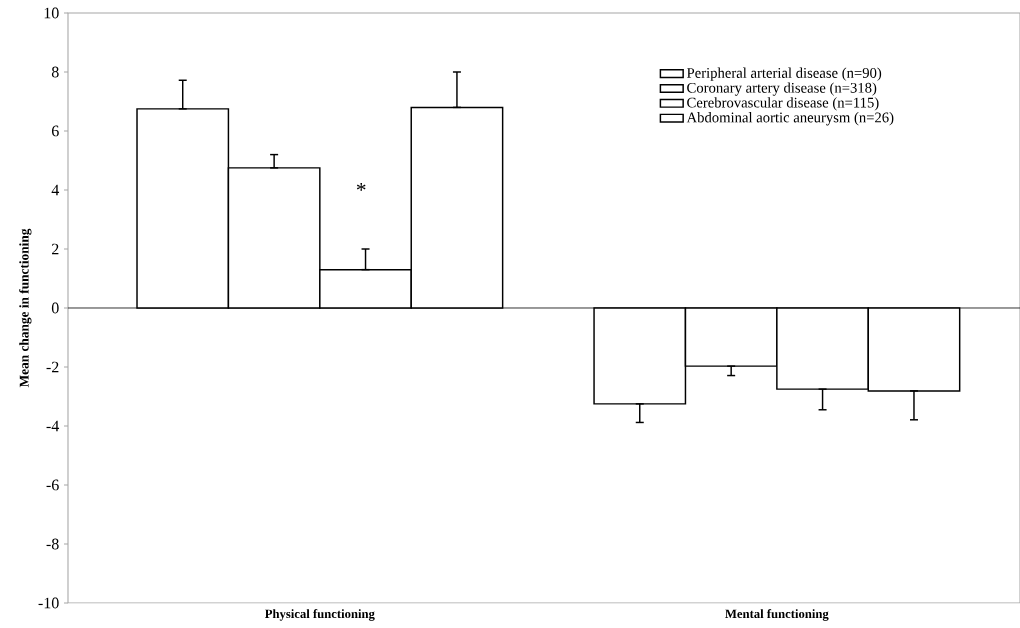 This screenshot has width=1020, height=628. What do you see at coordinates (790, 119) in the screenshot?
I see `legend-label: Abdominal aortic aneurysm (n=26)` at bounding box center [790, 119].